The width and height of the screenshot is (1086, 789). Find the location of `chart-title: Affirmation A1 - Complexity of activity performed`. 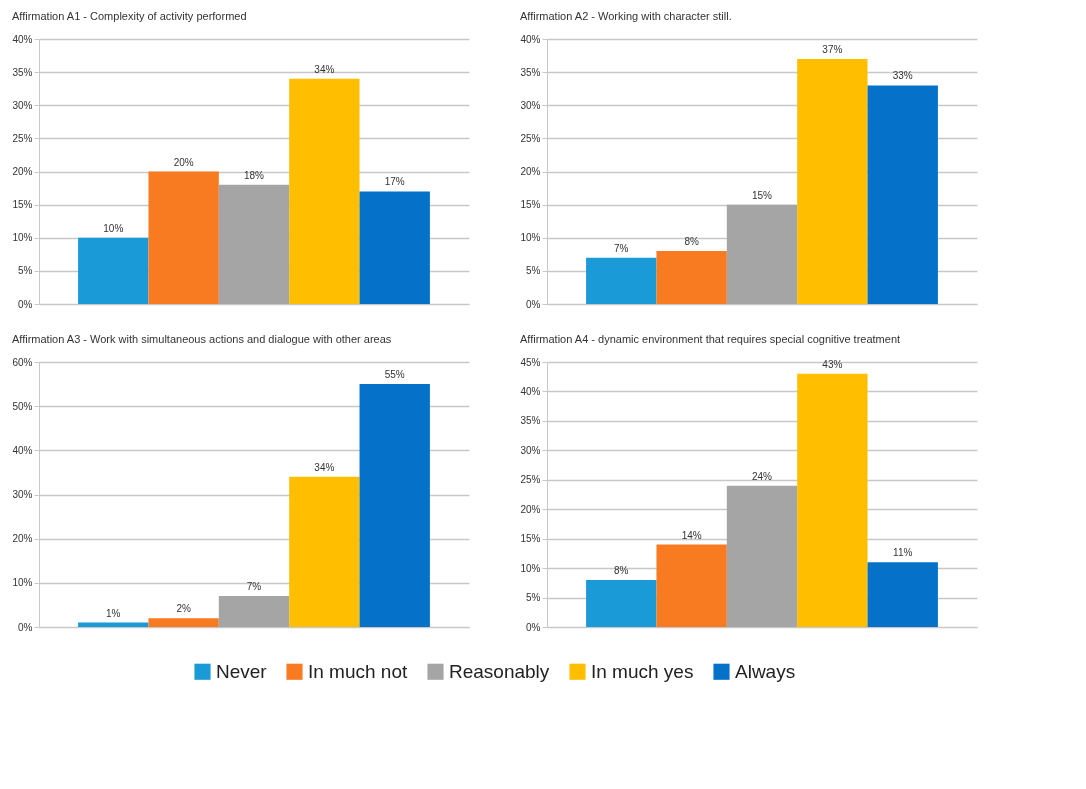

chart-title: Affirmation A1 - Complexity of activity performed is located at coordinates (129, 16).